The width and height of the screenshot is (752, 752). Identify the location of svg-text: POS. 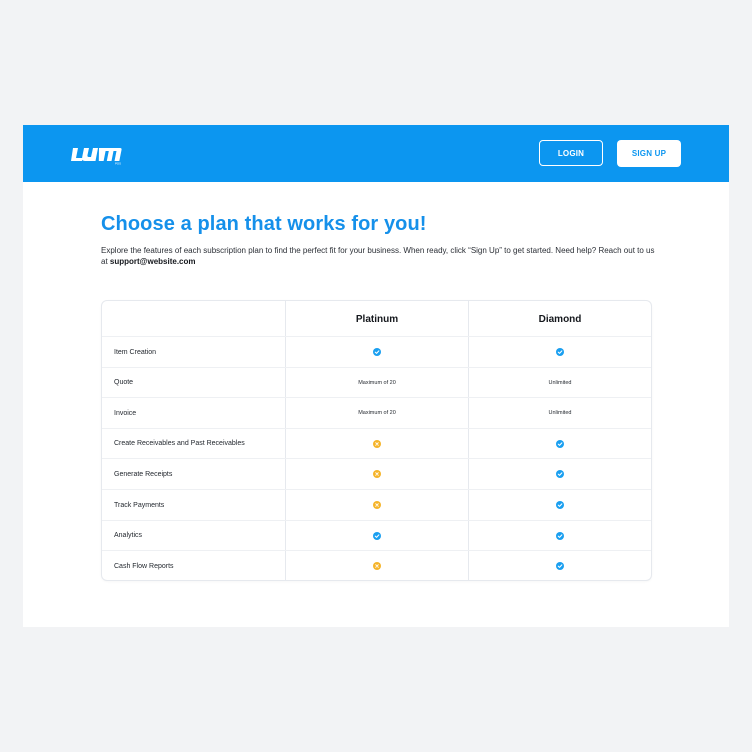
(118, 164).